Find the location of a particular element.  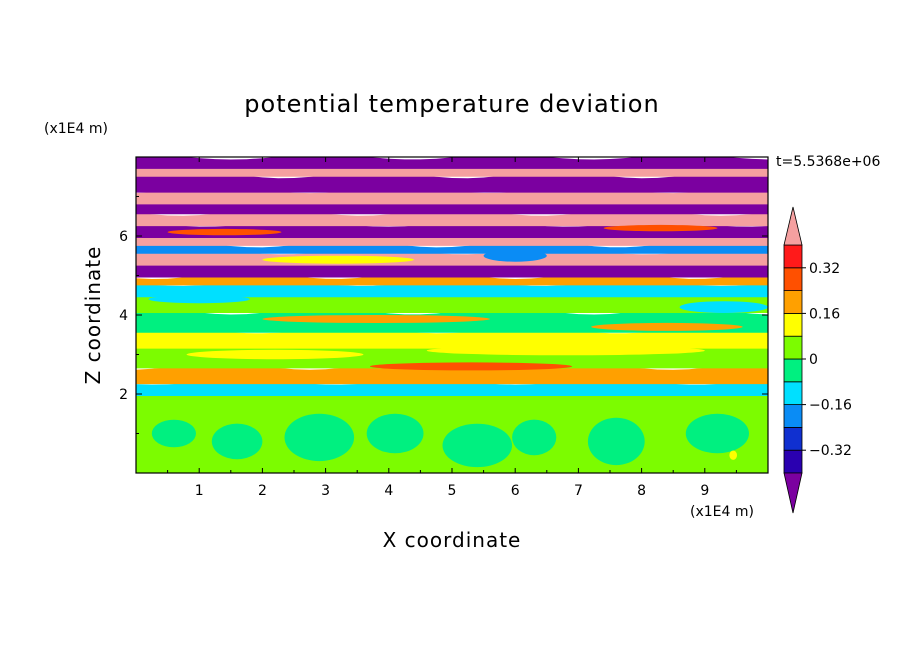

x-tick-label: 6 is located at coordinates (515, 491).